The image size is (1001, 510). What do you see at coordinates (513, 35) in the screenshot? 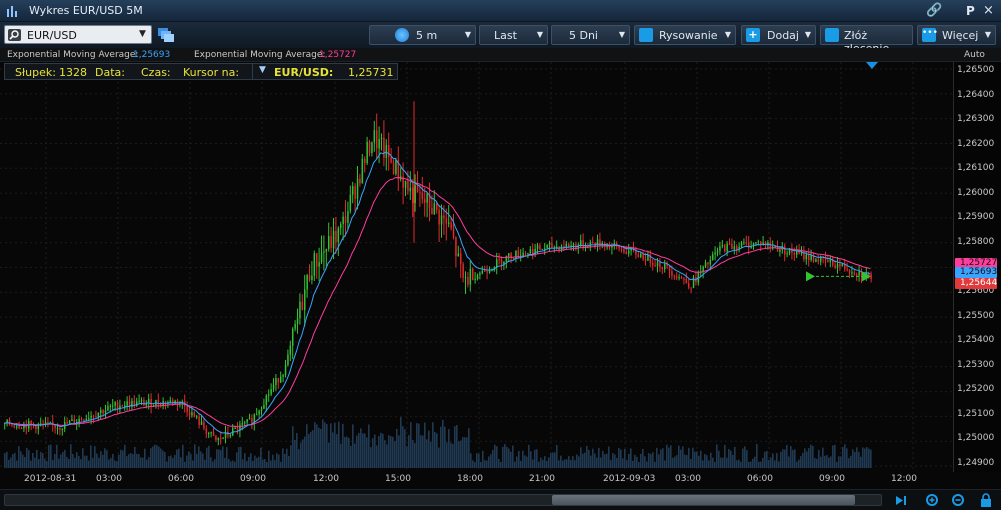
I see `price-type-dropdown: Last ▼` at bounding box center [513, 35].